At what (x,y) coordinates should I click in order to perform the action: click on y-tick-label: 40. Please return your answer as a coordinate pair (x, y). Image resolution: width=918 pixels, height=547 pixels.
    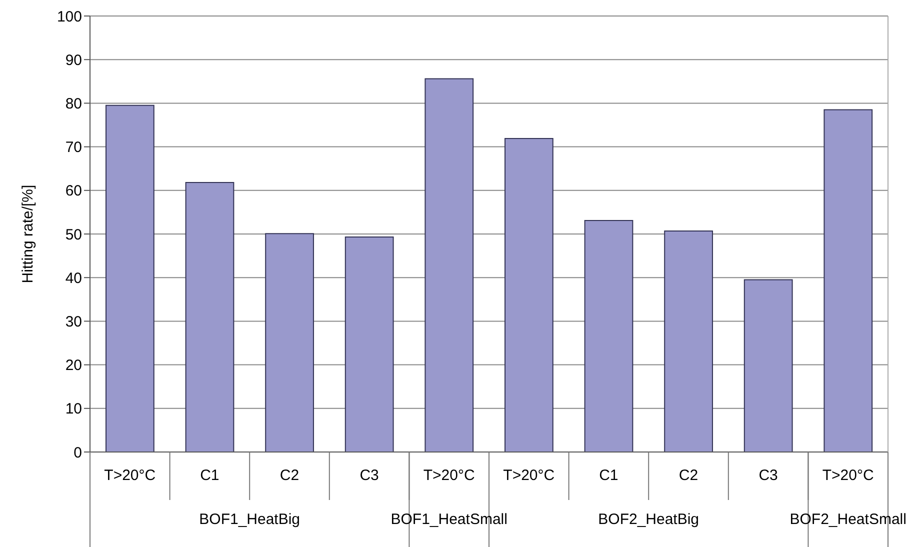
    Looking at the image, I should click on (73, 278).